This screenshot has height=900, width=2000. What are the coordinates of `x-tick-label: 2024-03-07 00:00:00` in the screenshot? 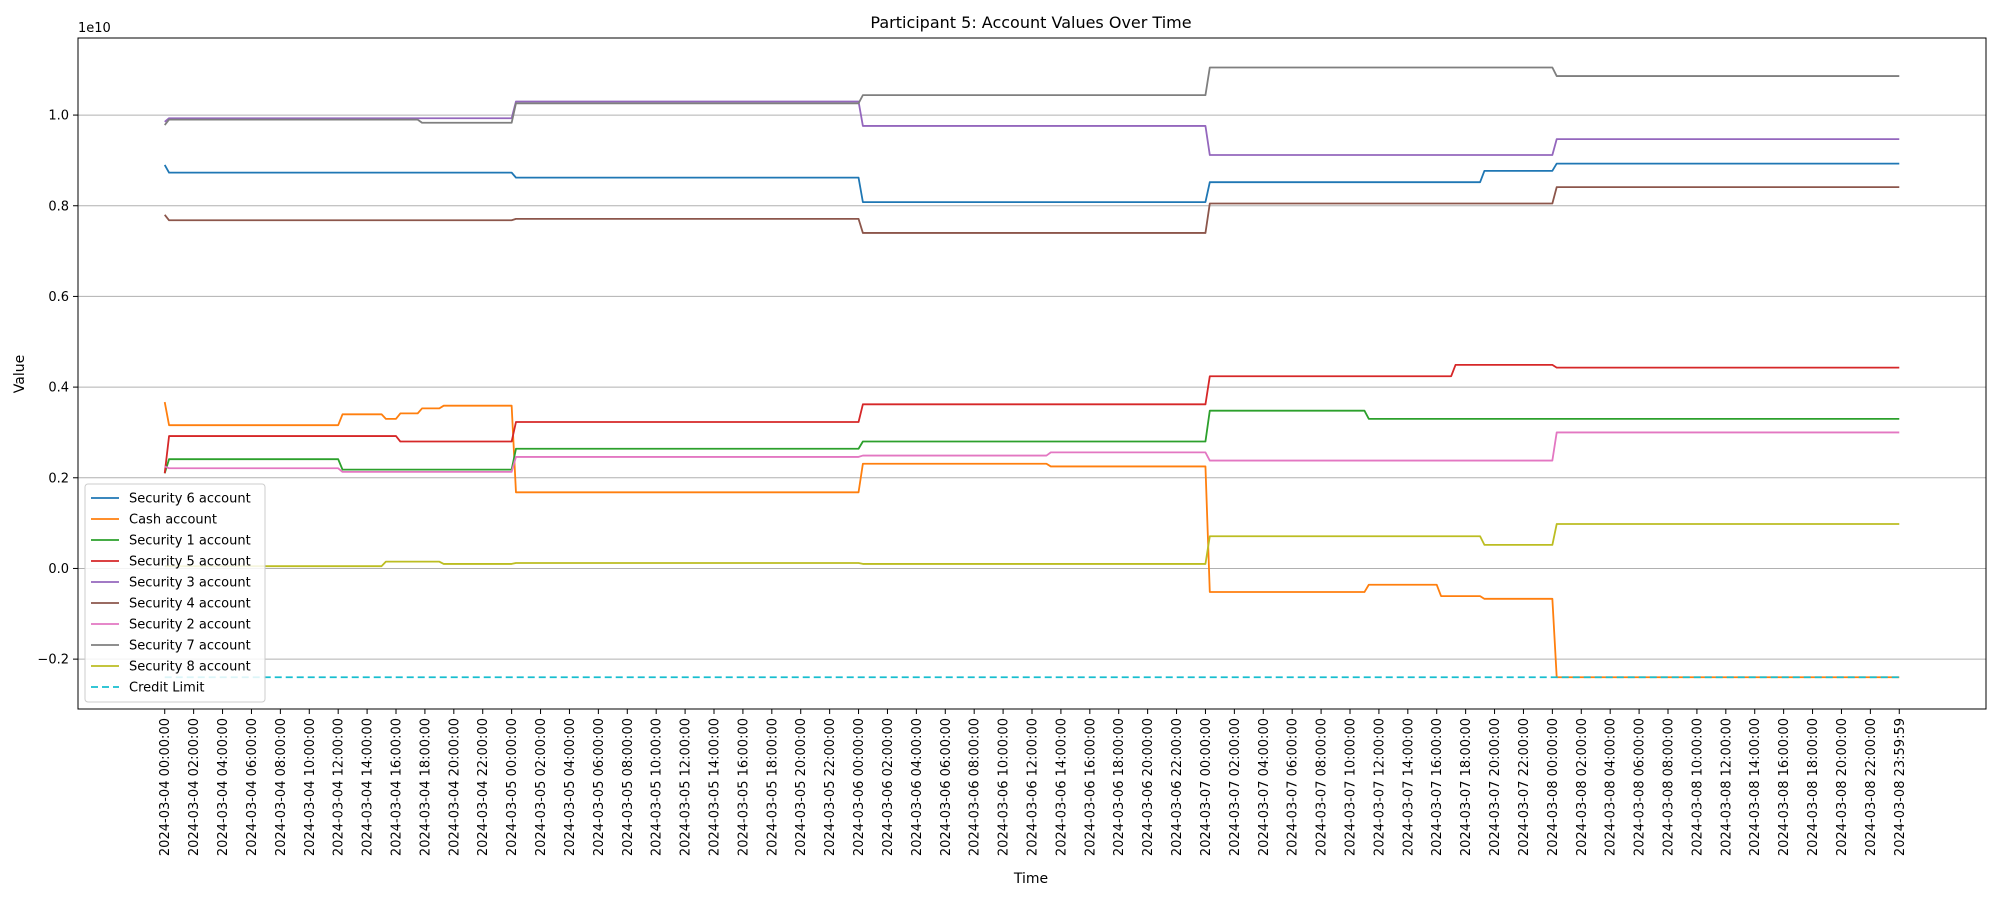 It's located at (1206, 787).